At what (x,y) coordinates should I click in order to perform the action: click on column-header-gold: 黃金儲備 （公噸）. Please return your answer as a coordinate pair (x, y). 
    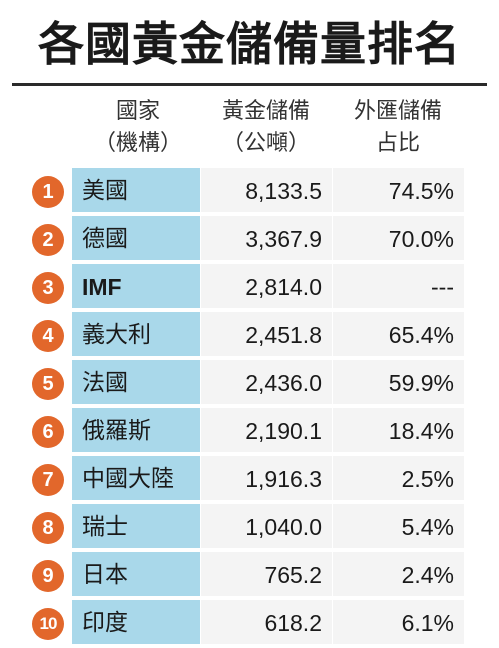
    Looking at the image, I should click on (266, 128).